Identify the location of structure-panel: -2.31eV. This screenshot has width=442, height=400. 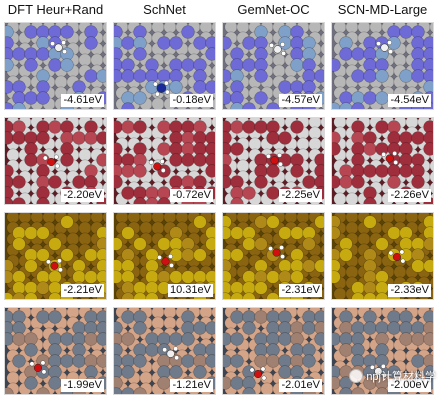
(273, 256).